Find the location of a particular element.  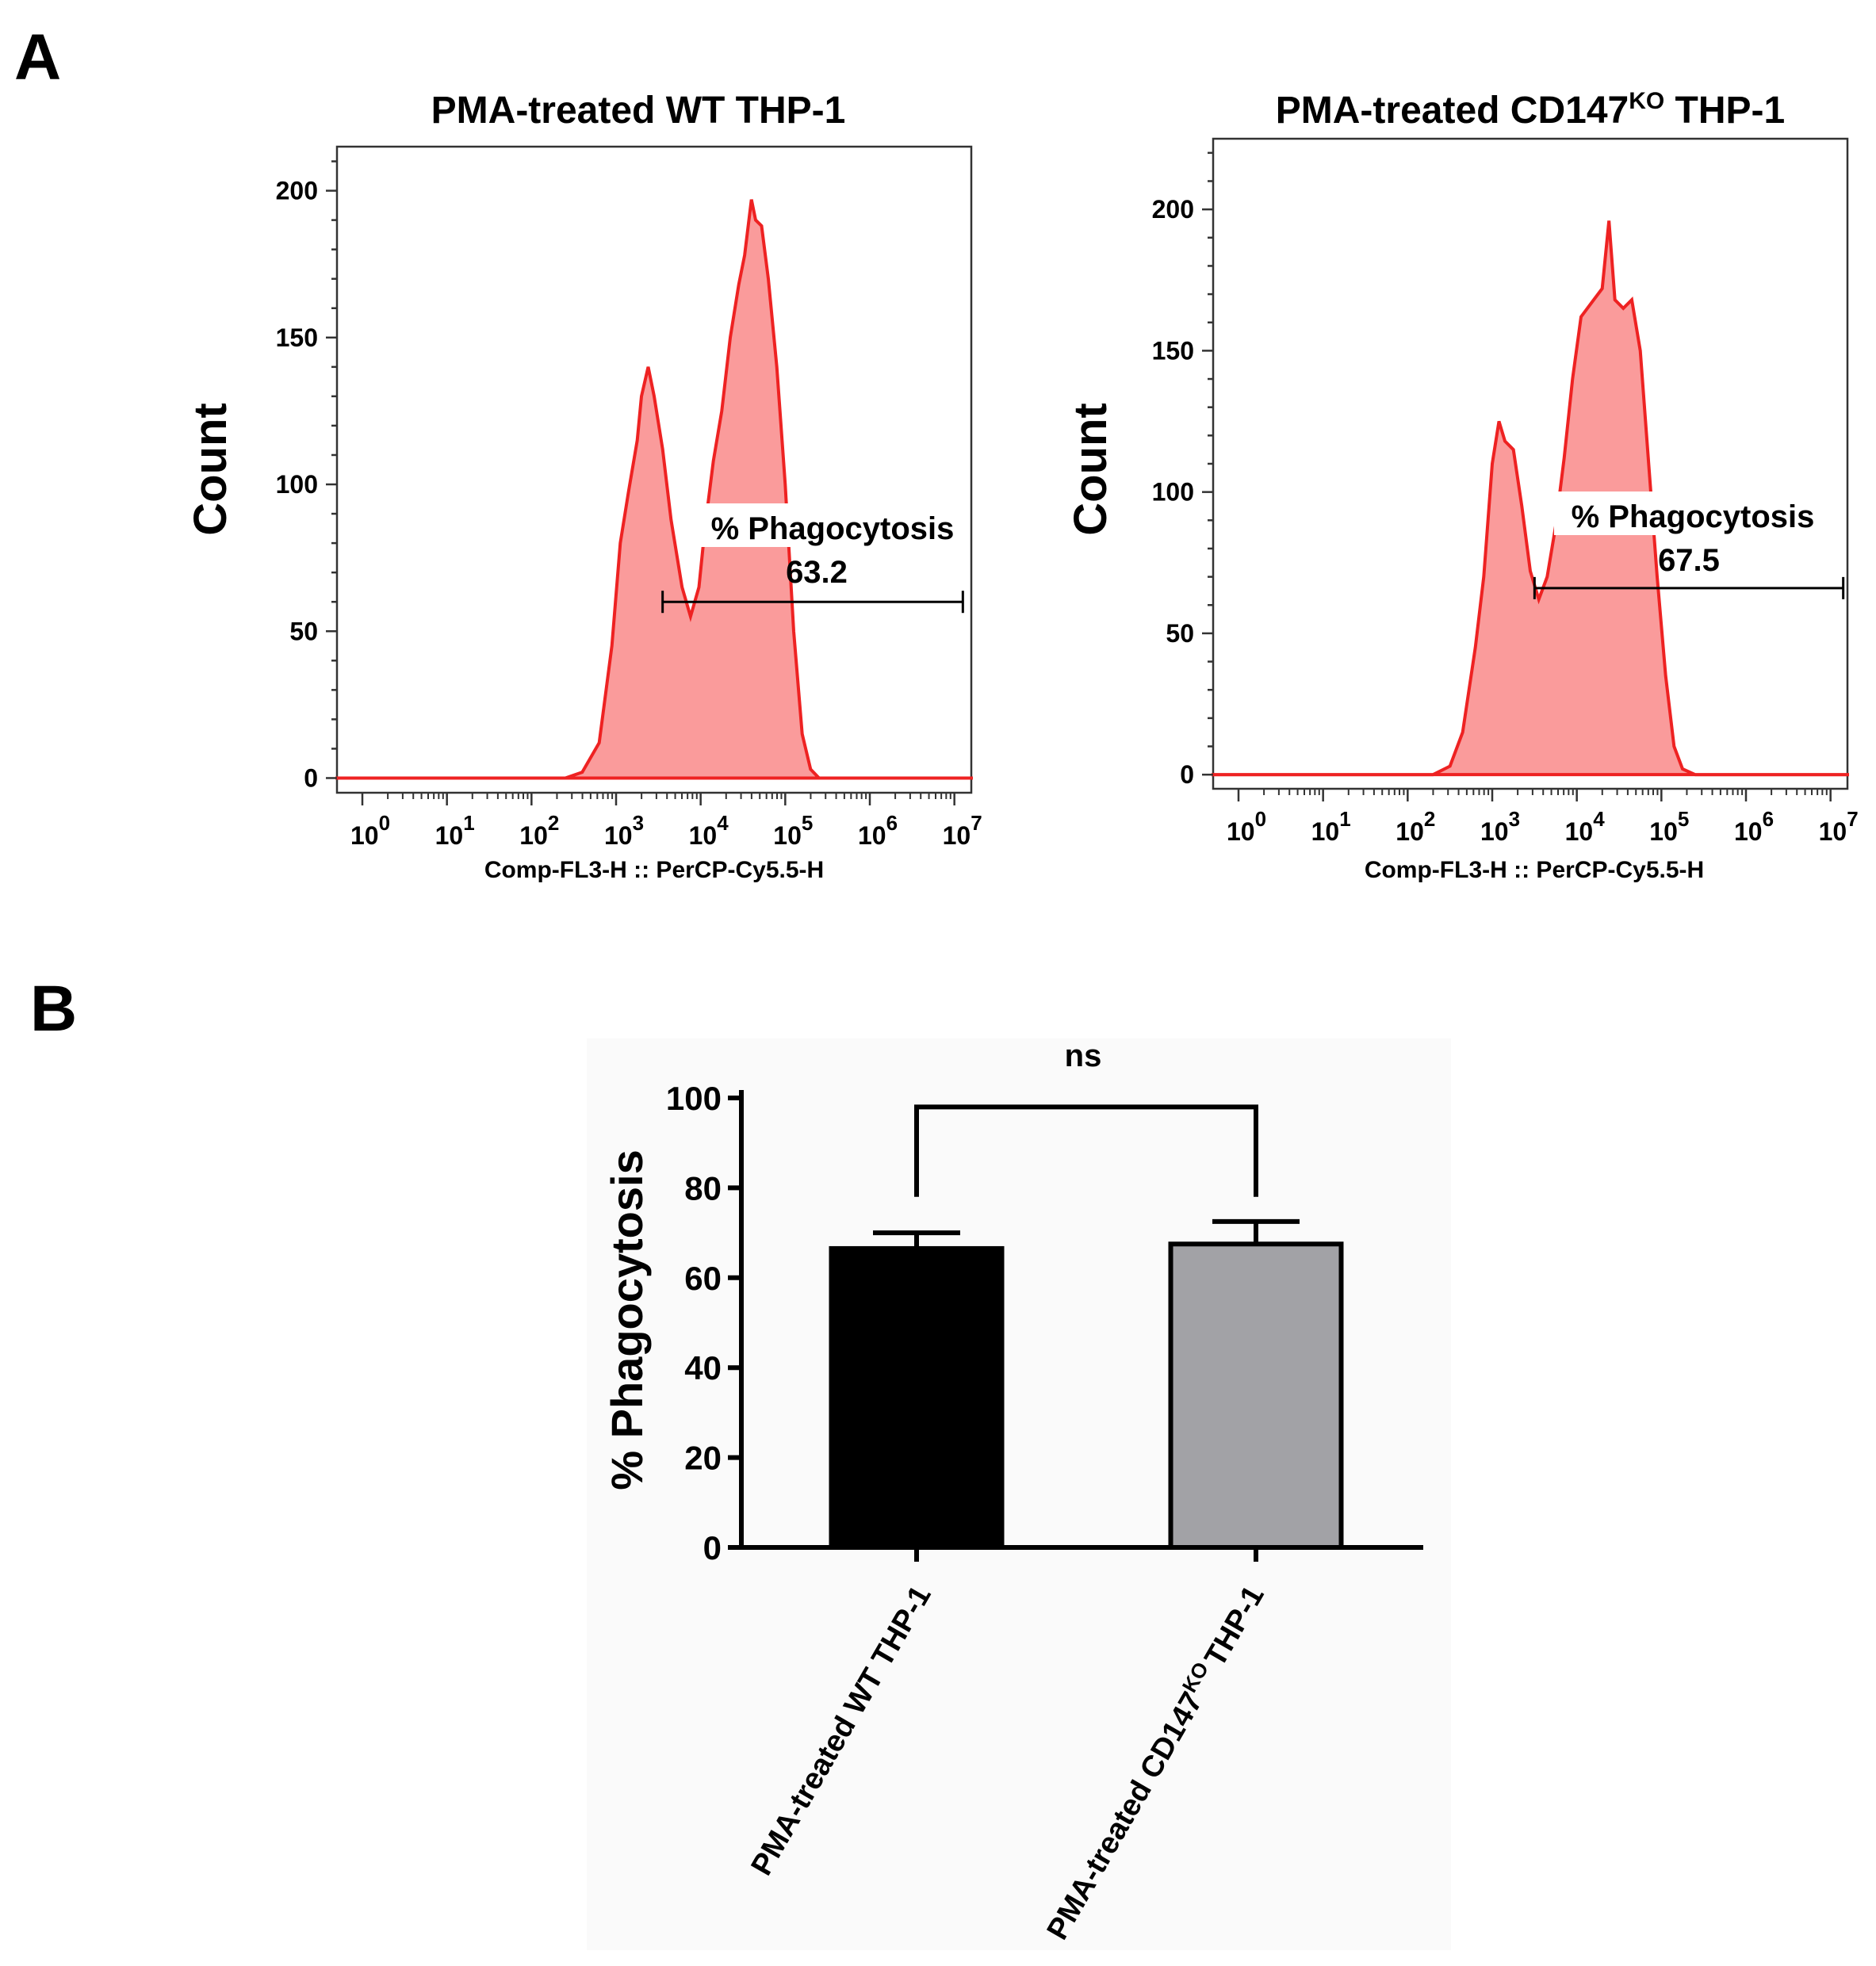

significance-bracket: ns is located at coordinates (1086, 1117).